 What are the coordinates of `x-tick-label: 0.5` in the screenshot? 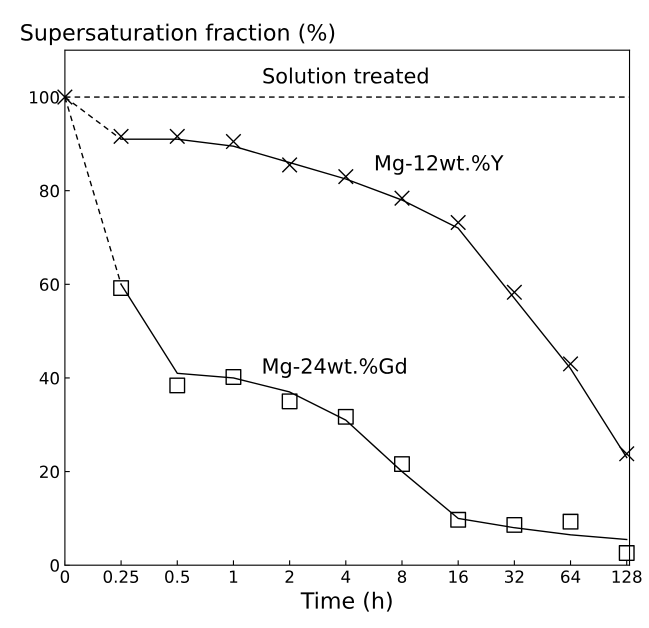 It's located at (177, 576).